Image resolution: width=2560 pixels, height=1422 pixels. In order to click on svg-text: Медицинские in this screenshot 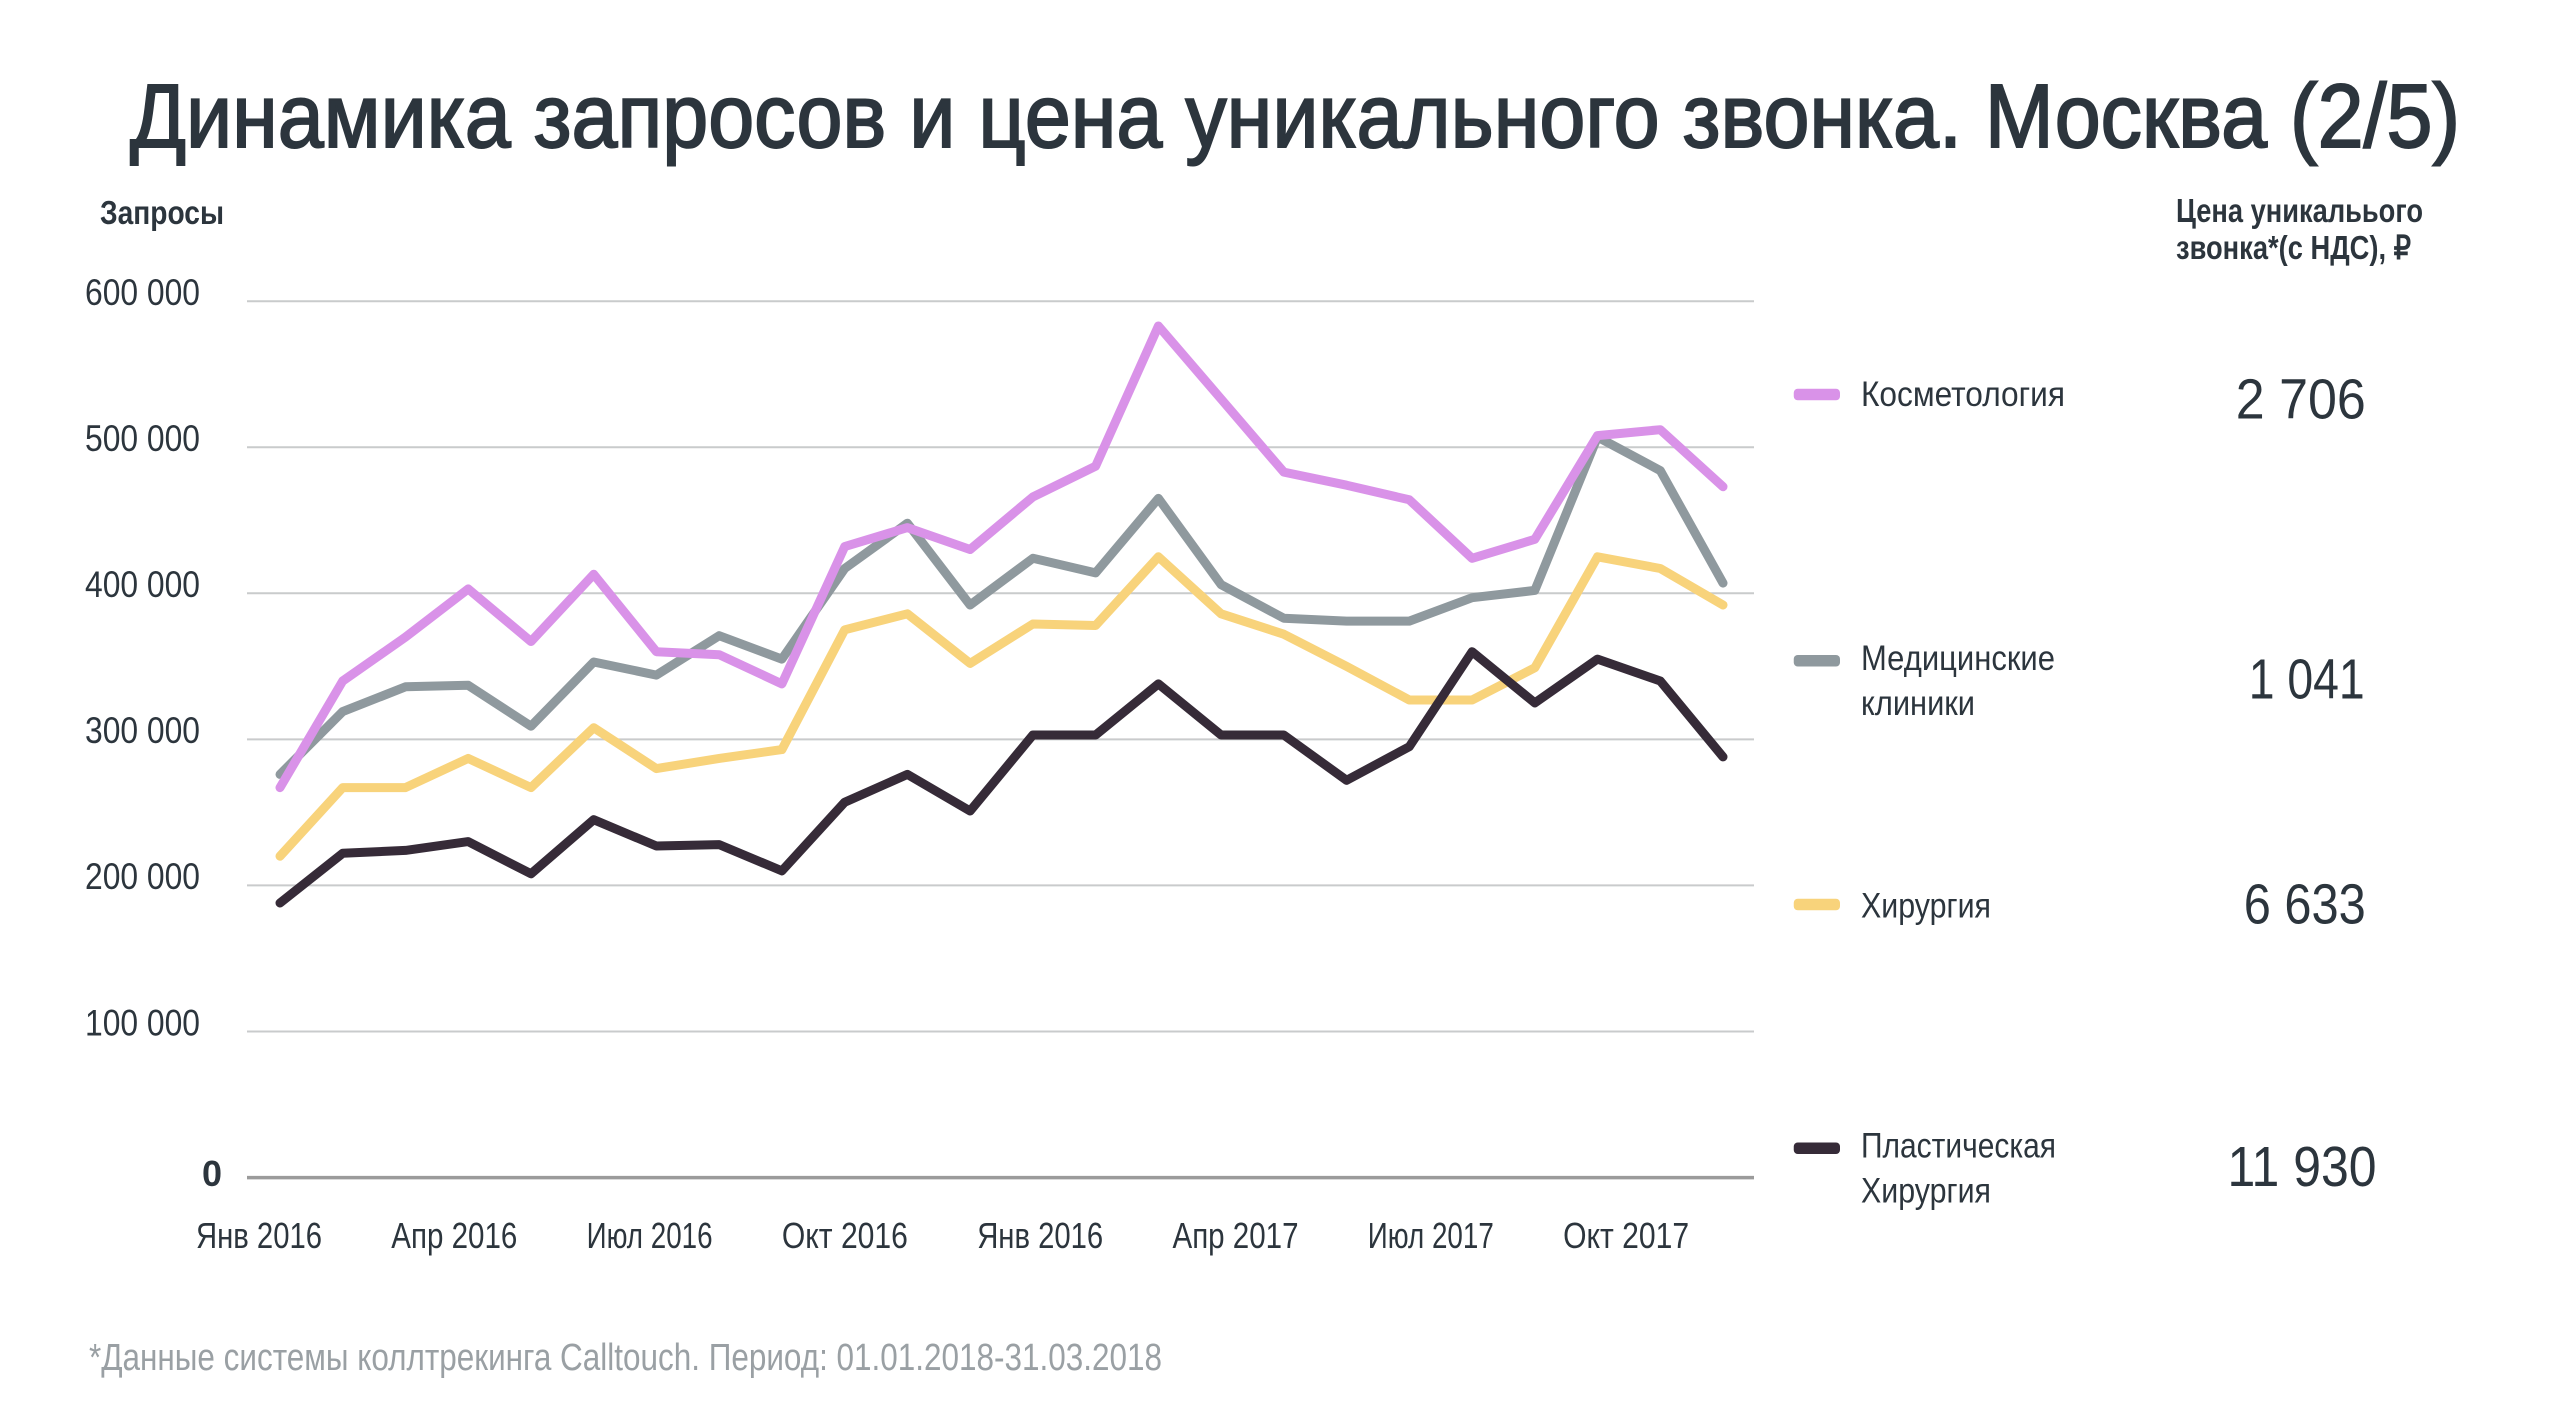, I will do `click(1958, 658)`.